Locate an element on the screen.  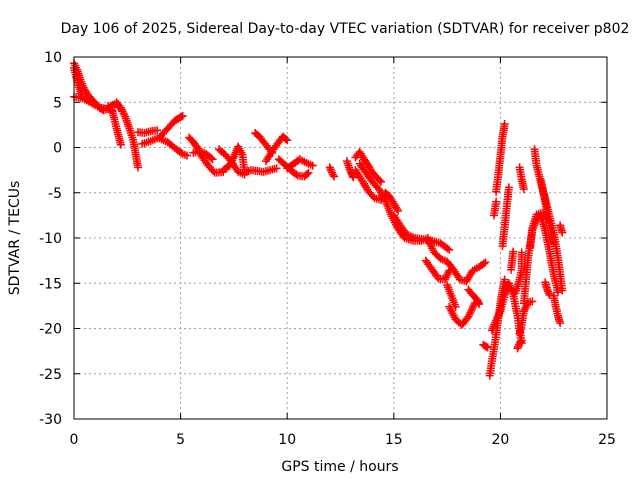
y-tick-label: -30 is located at coordinates (50, 420).